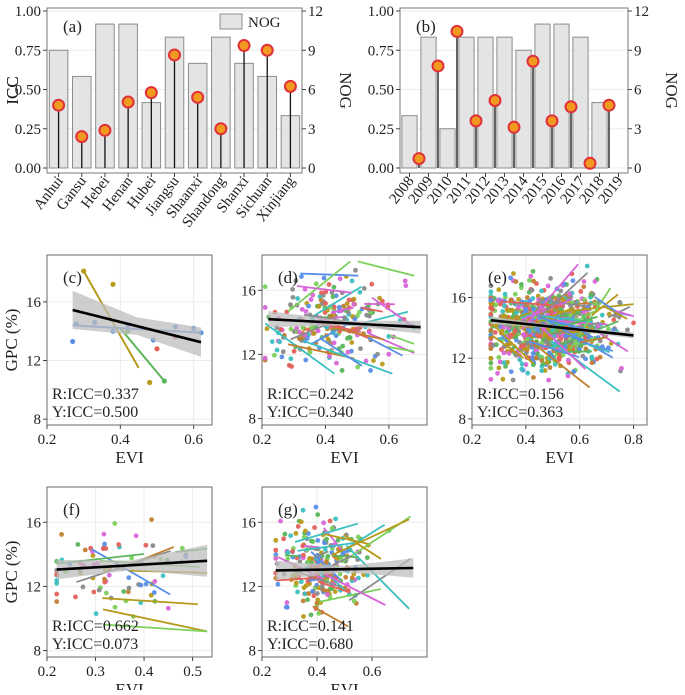 The height and width of the screenshot is (695, 685). I want to click on annotation-r-icc: R:ICC=0.141, so click(310, 626).